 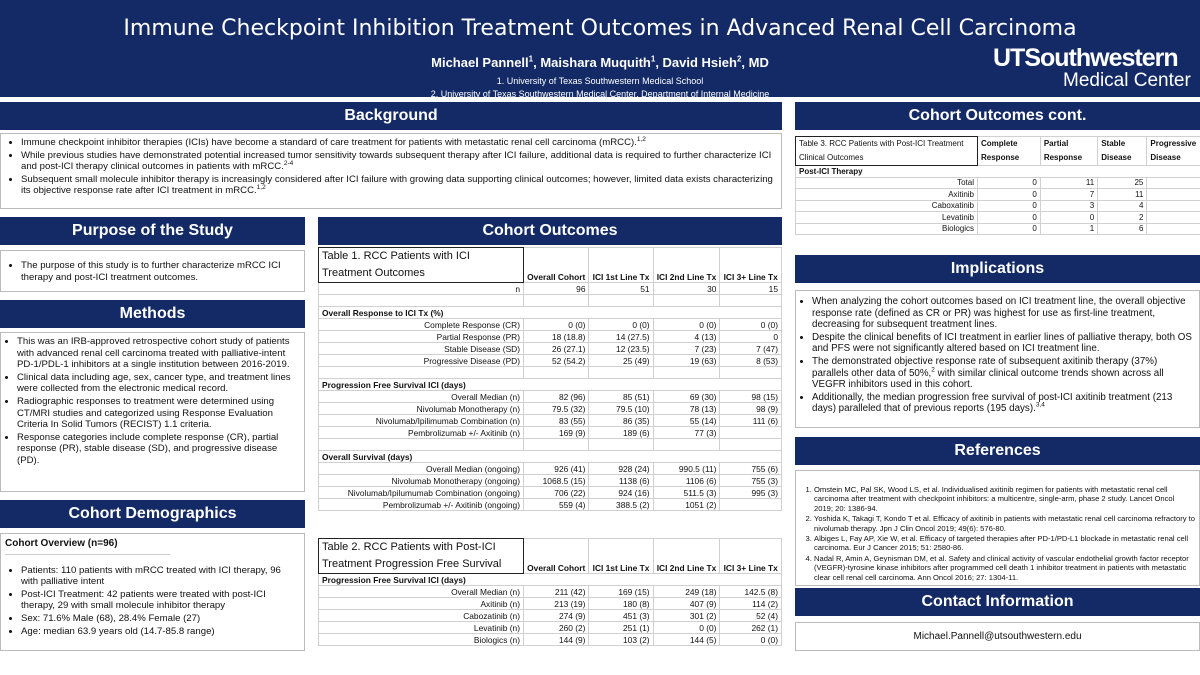 I want to click on row-label: Overall Median (n), so click(x=421, y=396).